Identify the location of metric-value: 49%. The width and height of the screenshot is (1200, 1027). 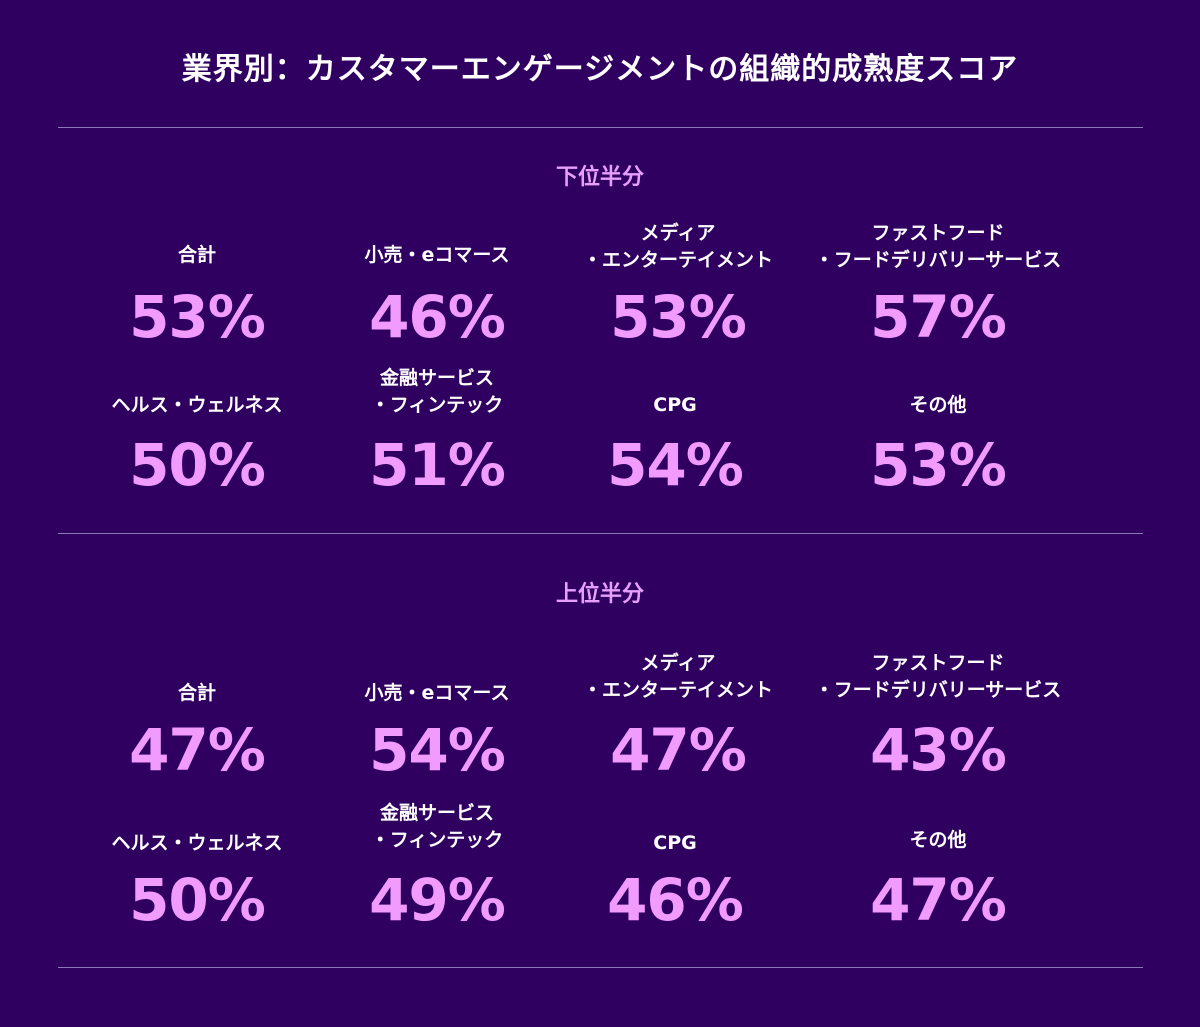
(437, 900).